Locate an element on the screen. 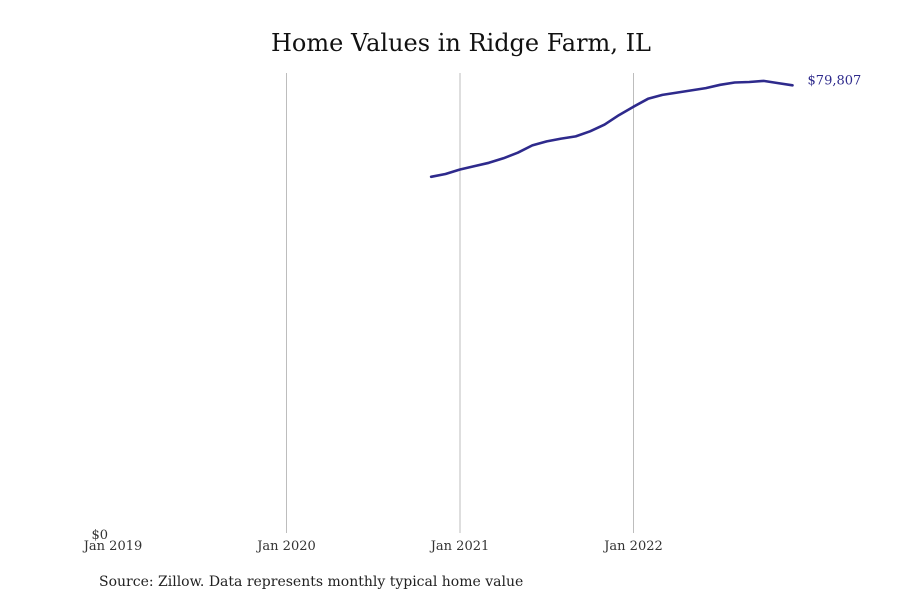  y-tick-label: $0 is located at coordinates (99, 535).